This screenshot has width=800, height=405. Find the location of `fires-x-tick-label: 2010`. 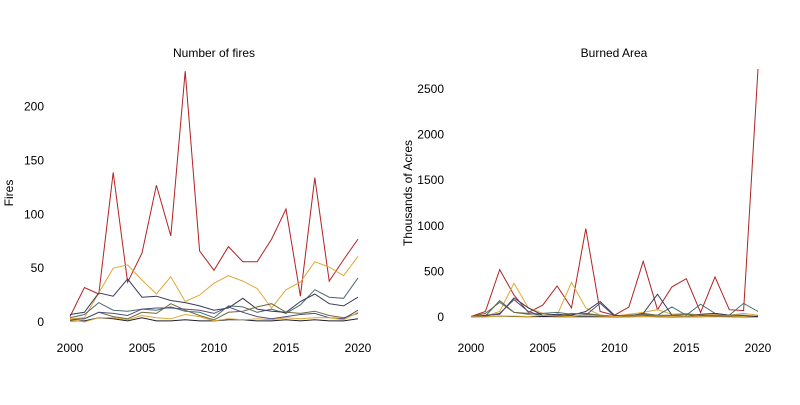

fires-x-tick-label: 2010 is located at coordinates (214, 348).